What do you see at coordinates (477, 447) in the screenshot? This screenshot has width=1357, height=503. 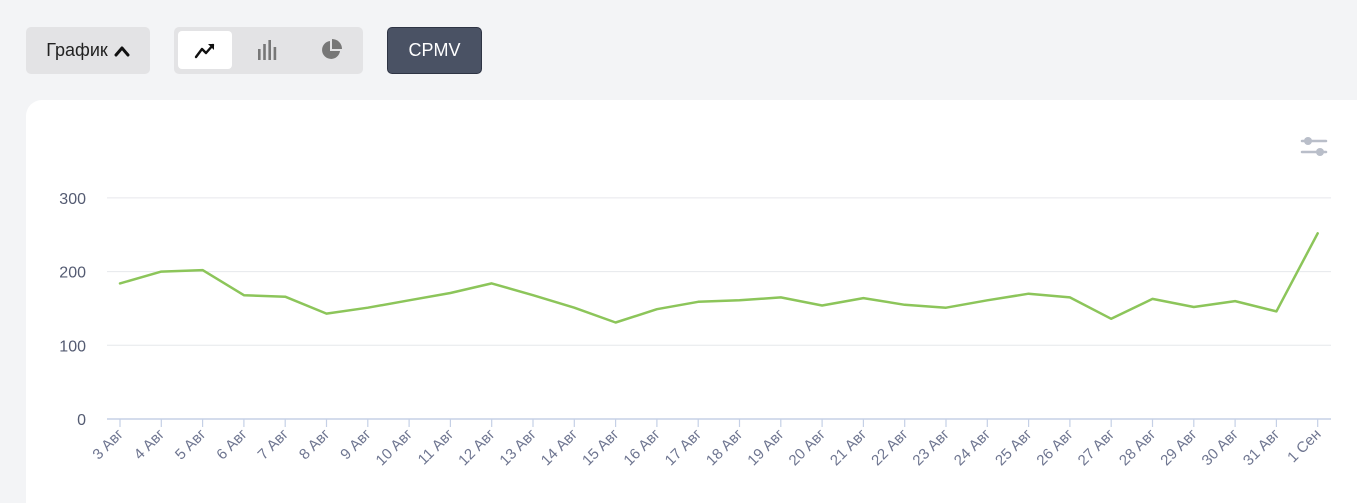 I see `x-tick-label: 12 Авг` at bounding box center [477, 447].